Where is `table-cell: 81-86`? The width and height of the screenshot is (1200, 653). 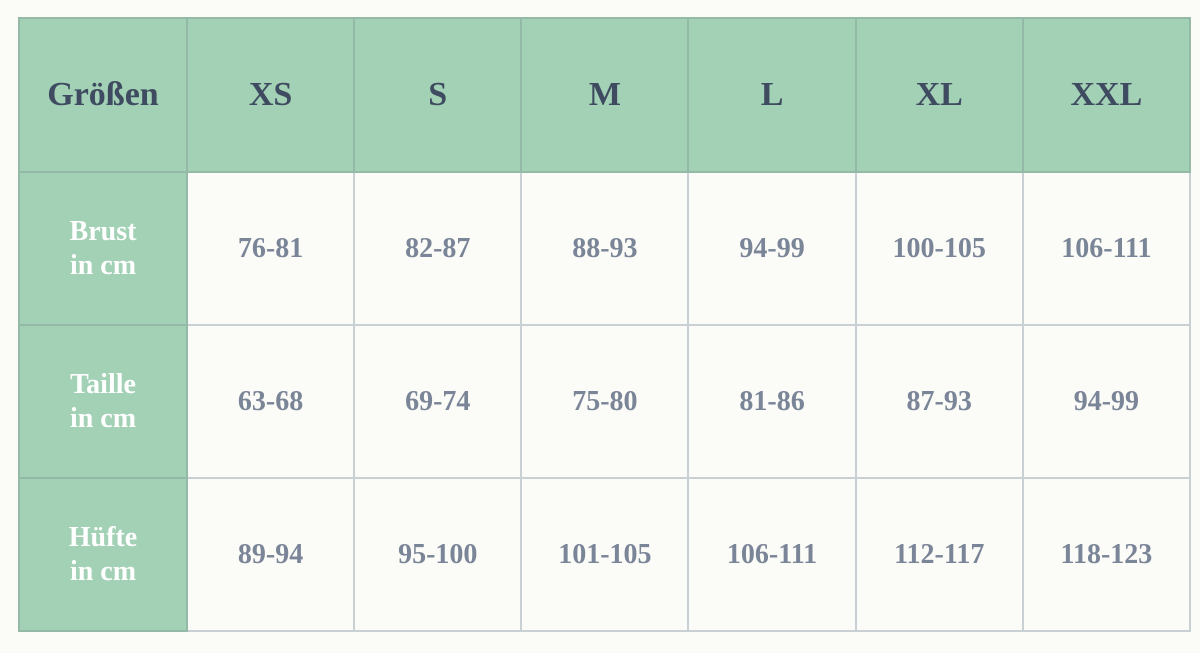
table-cell: 81-86 is located at coordinates (772, 401).